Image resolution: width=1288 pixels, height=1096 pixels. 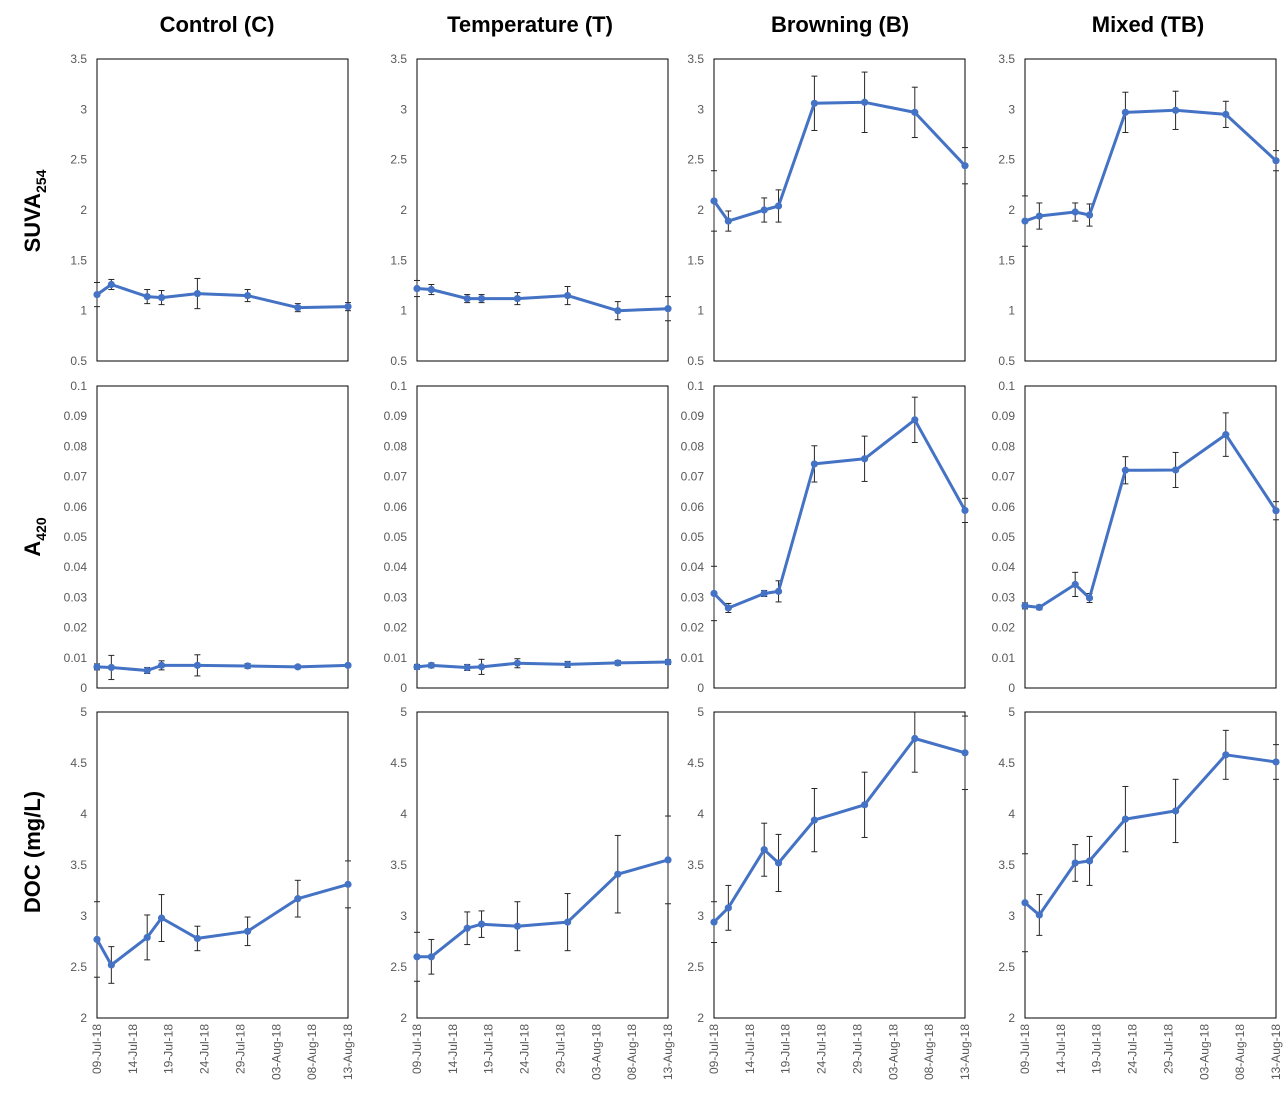 I want to click on row-titles: SUVA254 A420 DOC (mg/L), so click(x=34, y=541).